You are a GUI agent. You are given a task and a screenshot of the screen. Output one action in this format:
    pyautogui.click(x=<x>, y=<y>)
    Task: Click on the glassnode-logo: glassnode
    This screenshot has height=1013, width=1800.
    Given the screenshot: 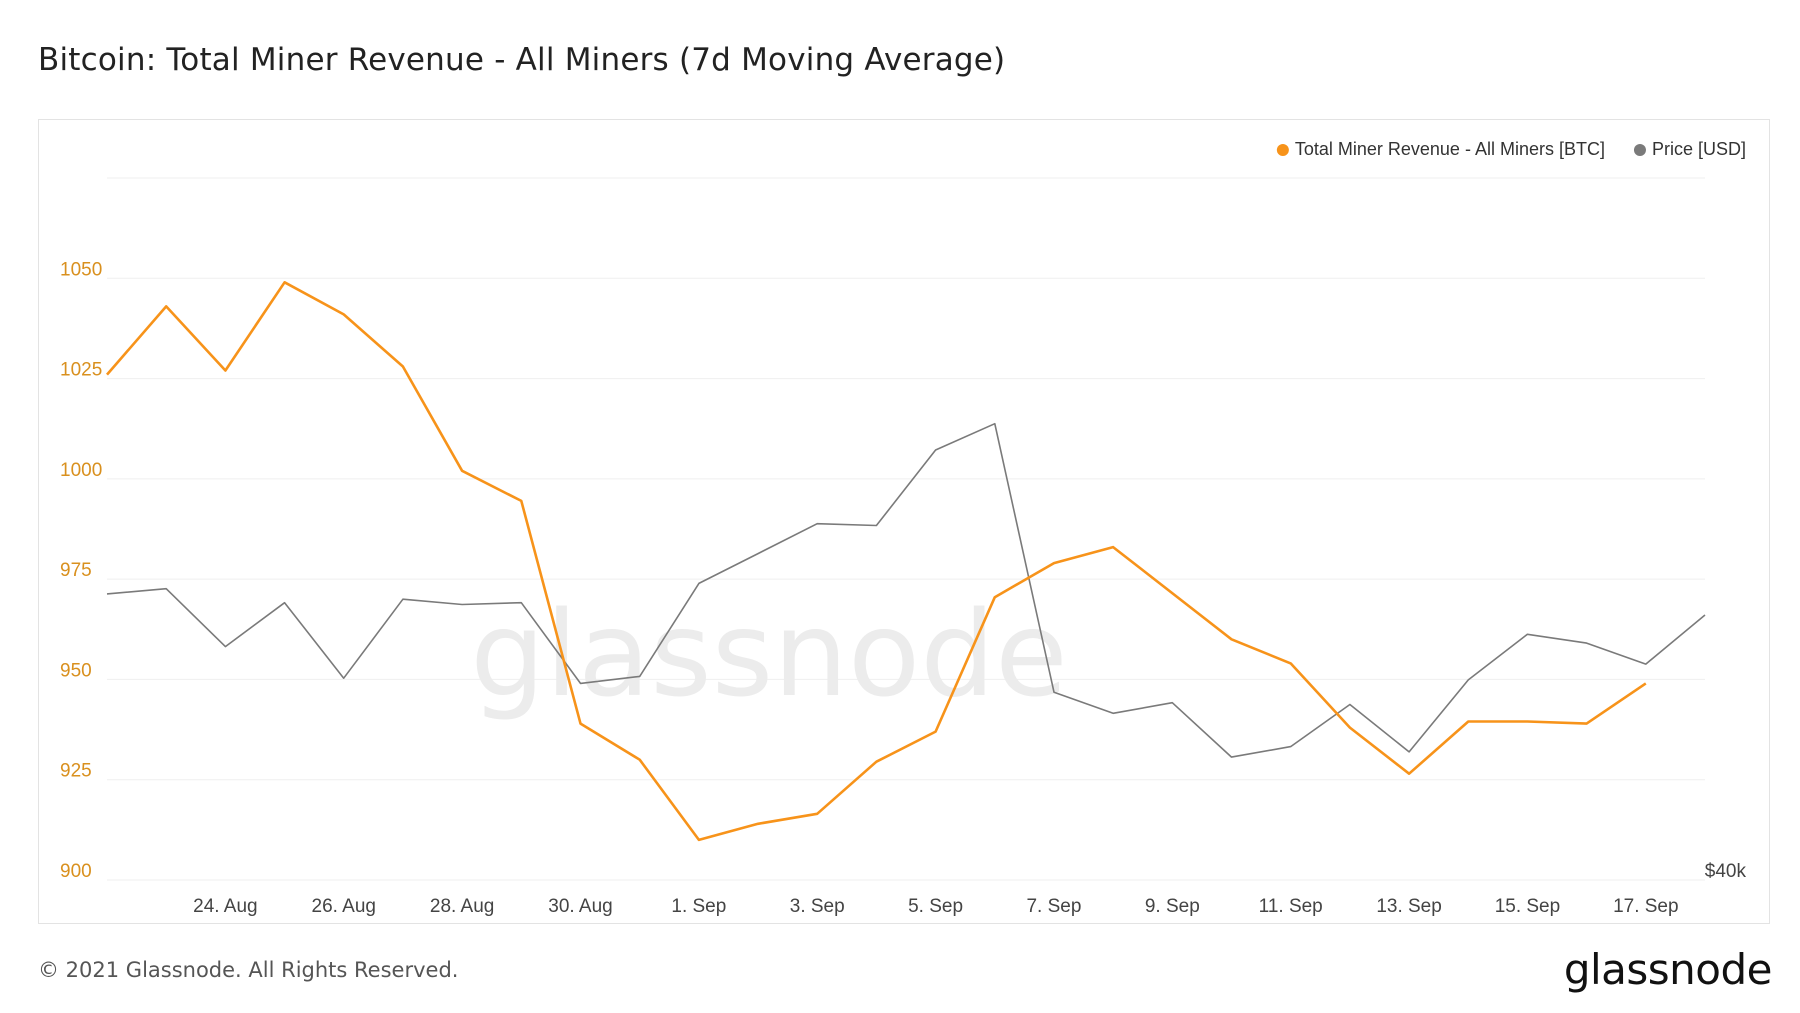 What is the action you would take?
    pyautogui.click(x=1668, y=969)
    